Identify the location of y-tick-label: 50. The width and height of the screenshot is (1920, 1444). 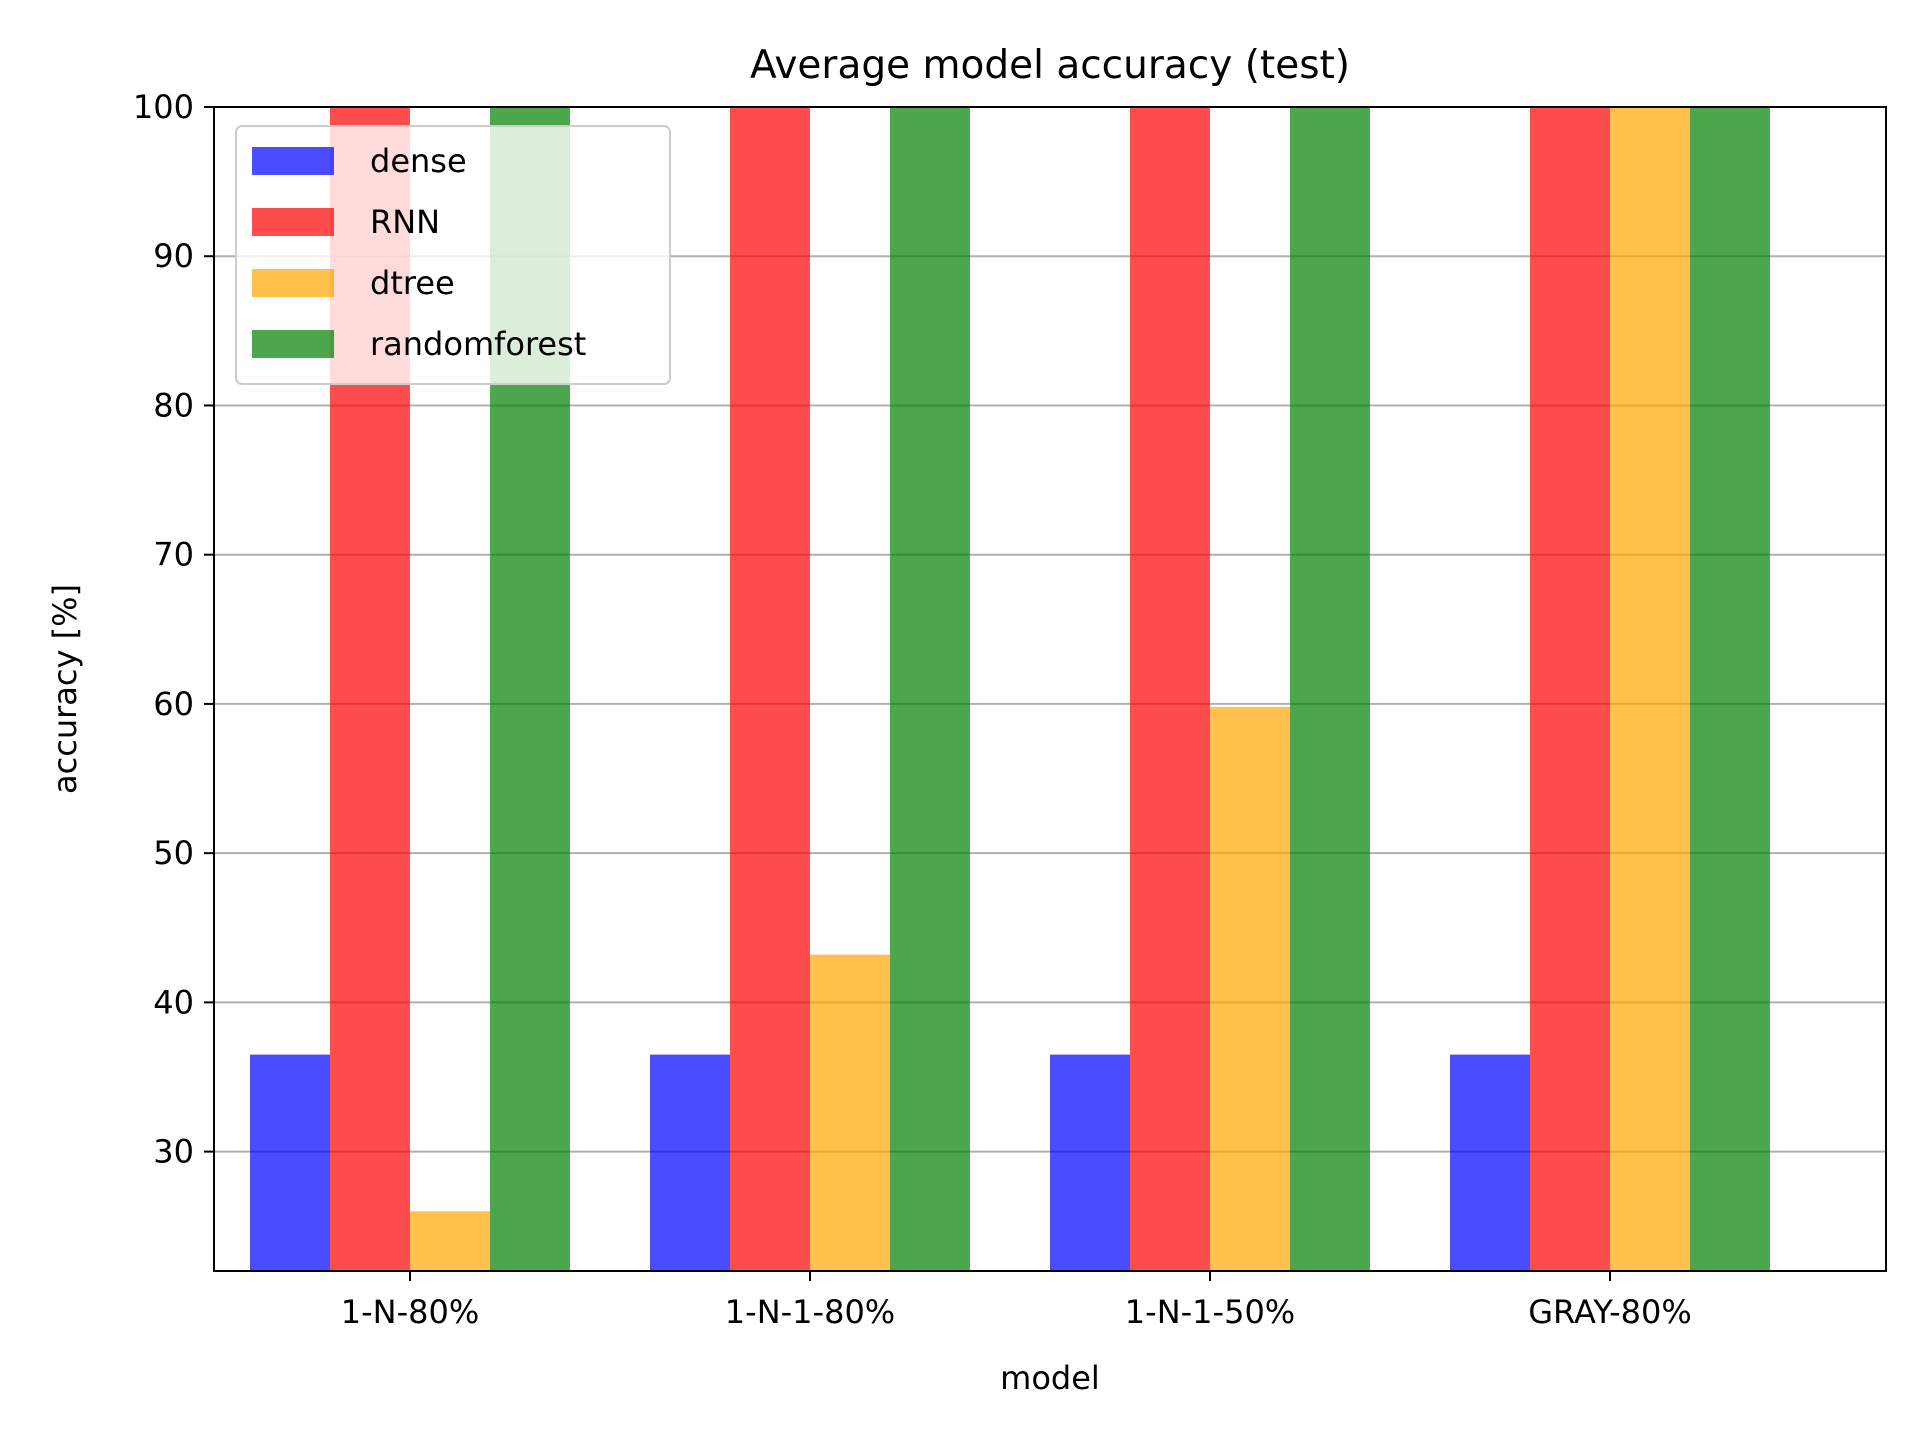
(173, 853).